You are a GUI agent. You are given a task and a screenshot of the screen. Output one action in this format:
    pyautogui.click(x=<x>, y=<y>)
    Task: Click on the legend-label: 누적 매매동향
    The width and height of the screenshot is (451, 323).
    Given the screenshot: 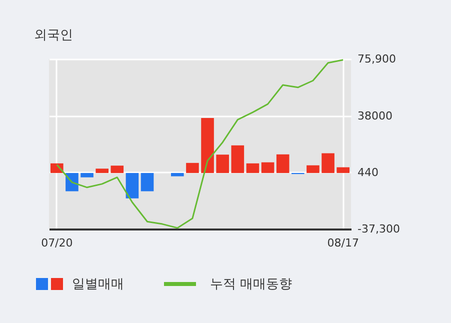 What is the action you would take?
    pyautogui.click(x=251, y=284)
    